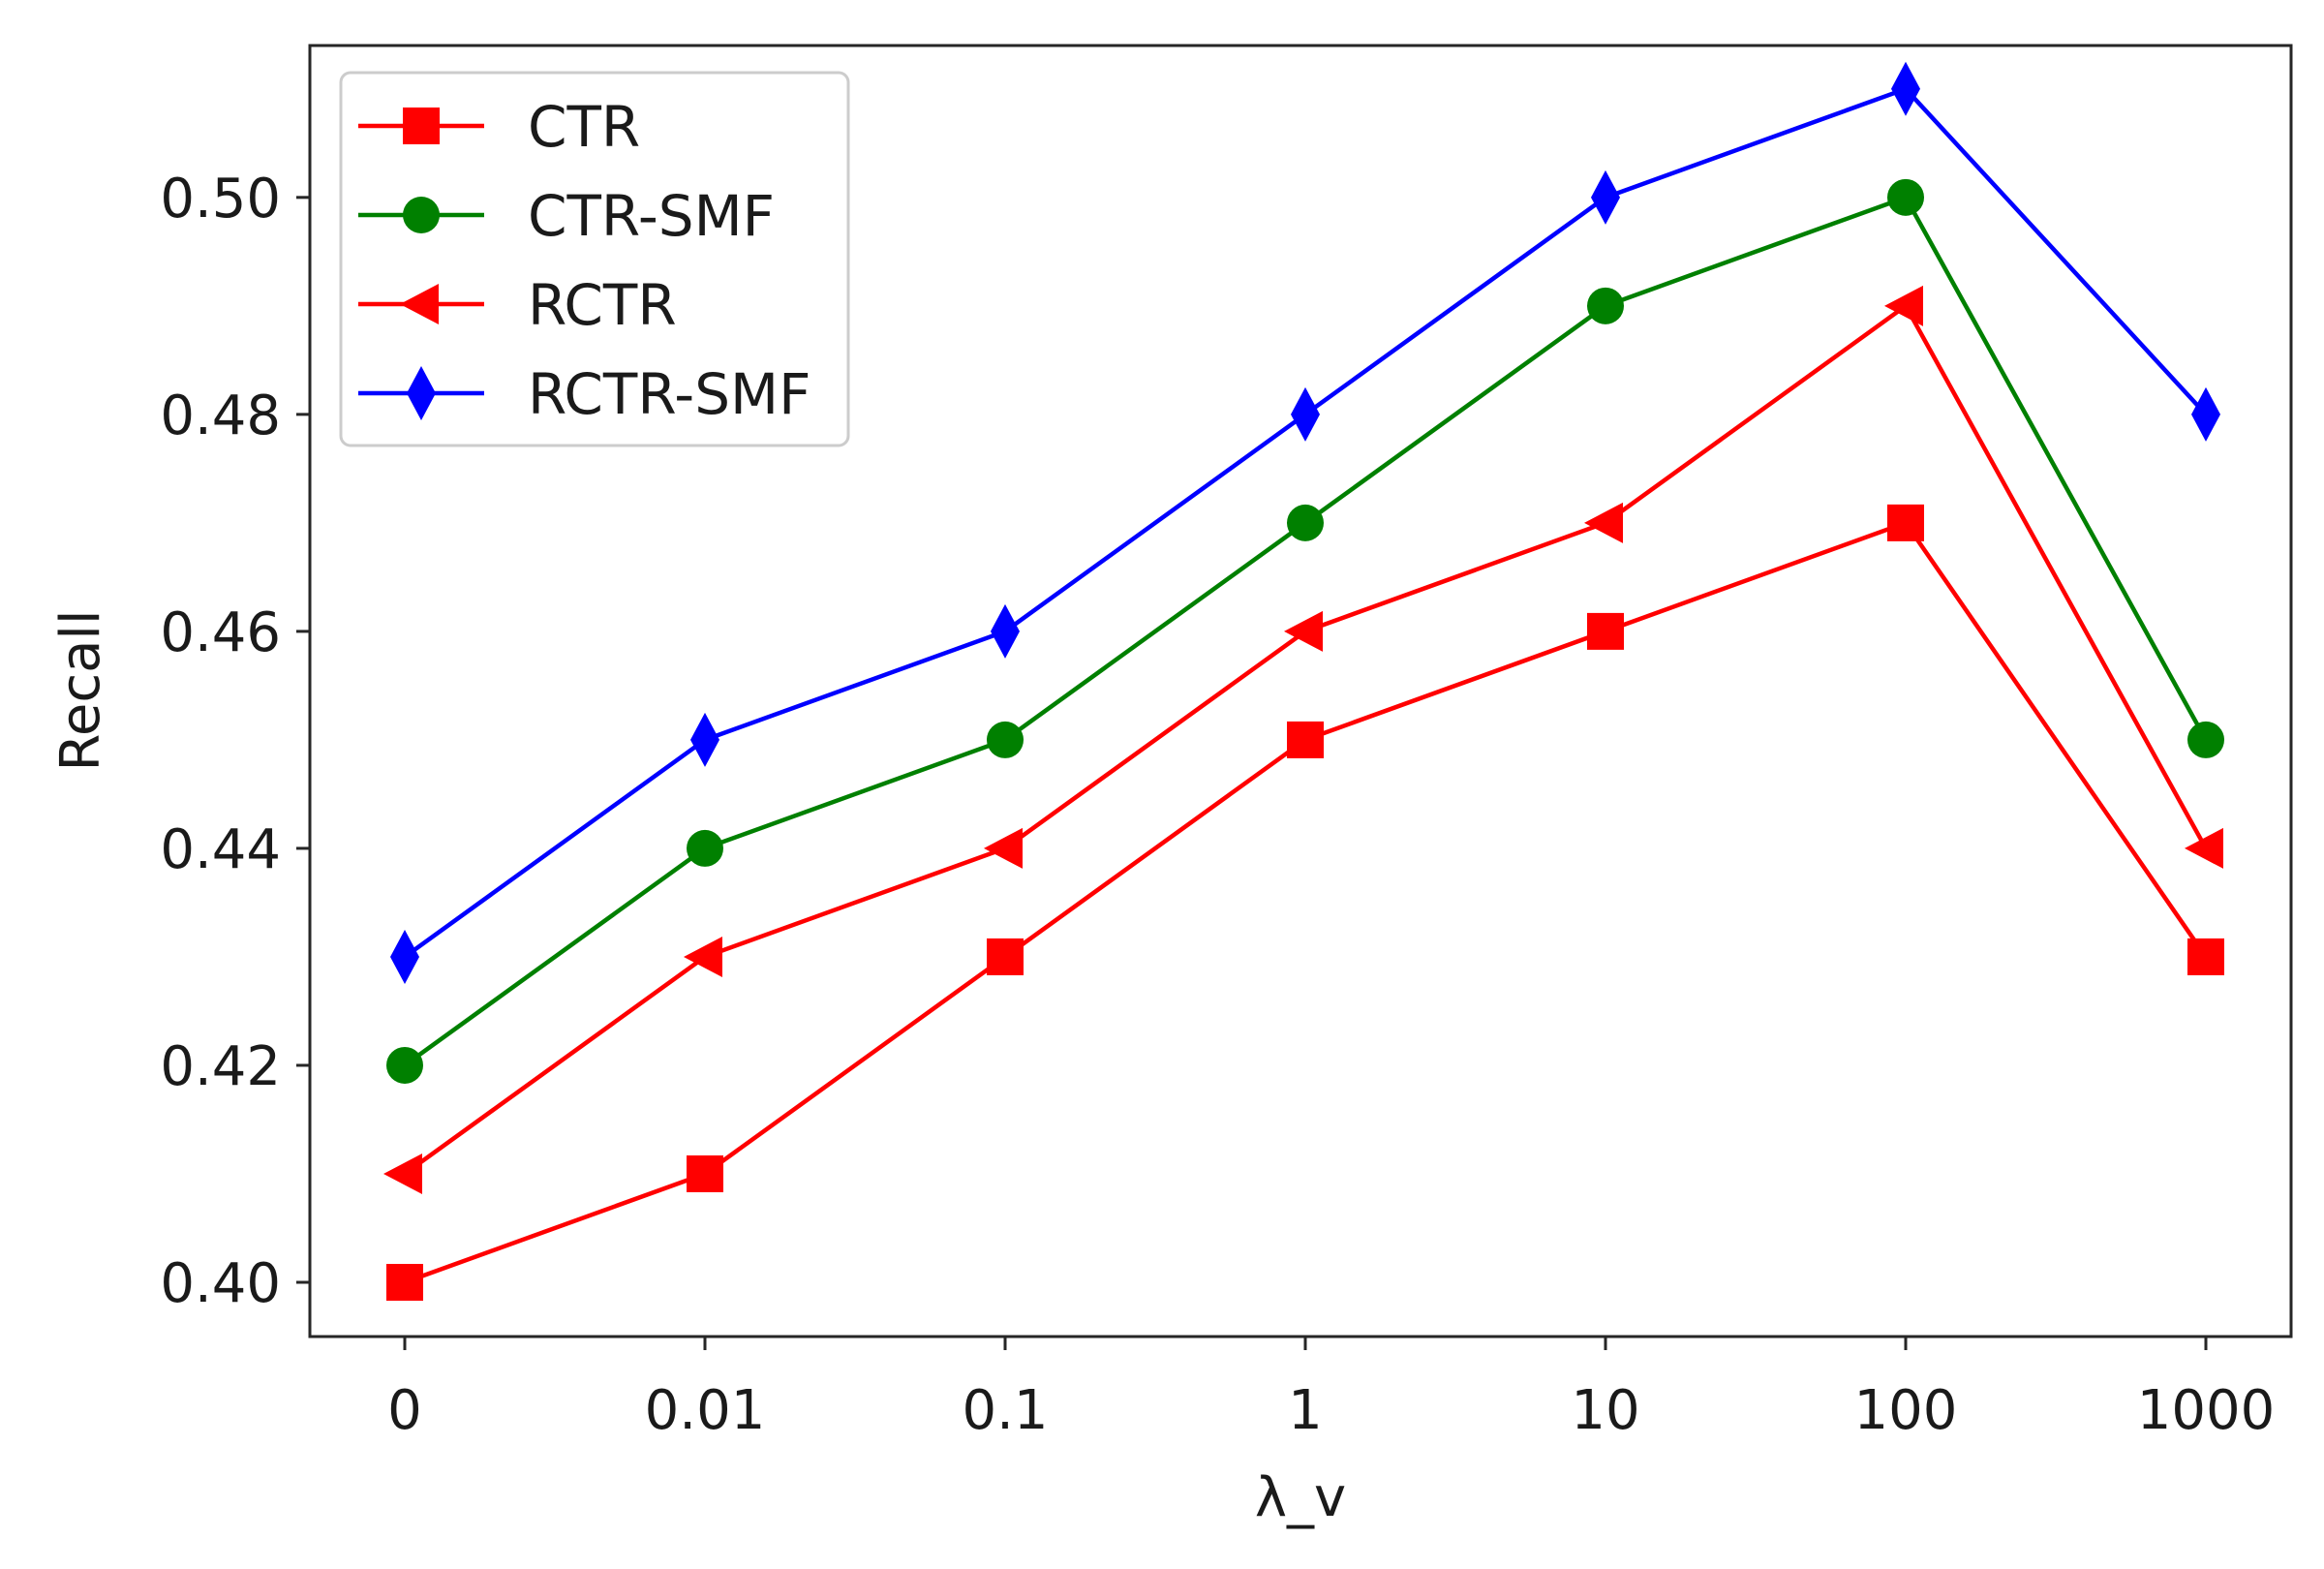  Describe the element at coordinates (221, 1283) in the screenshot. I see `y-tick-label: 0.40` at that location.